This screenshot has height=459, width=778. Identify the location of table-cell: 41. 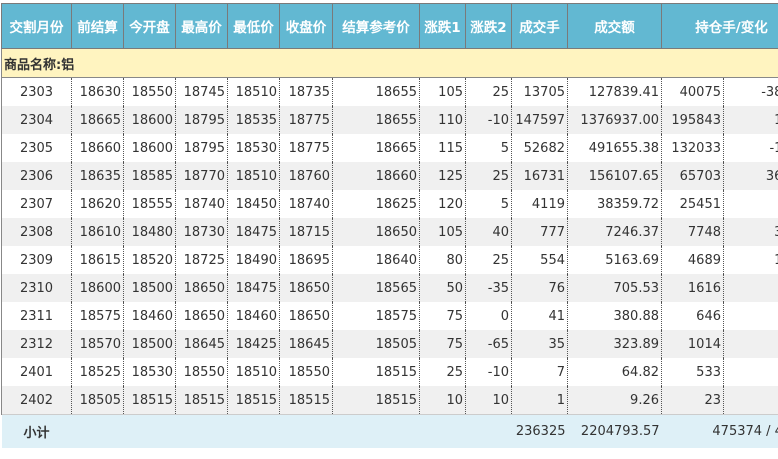
(539, 316).